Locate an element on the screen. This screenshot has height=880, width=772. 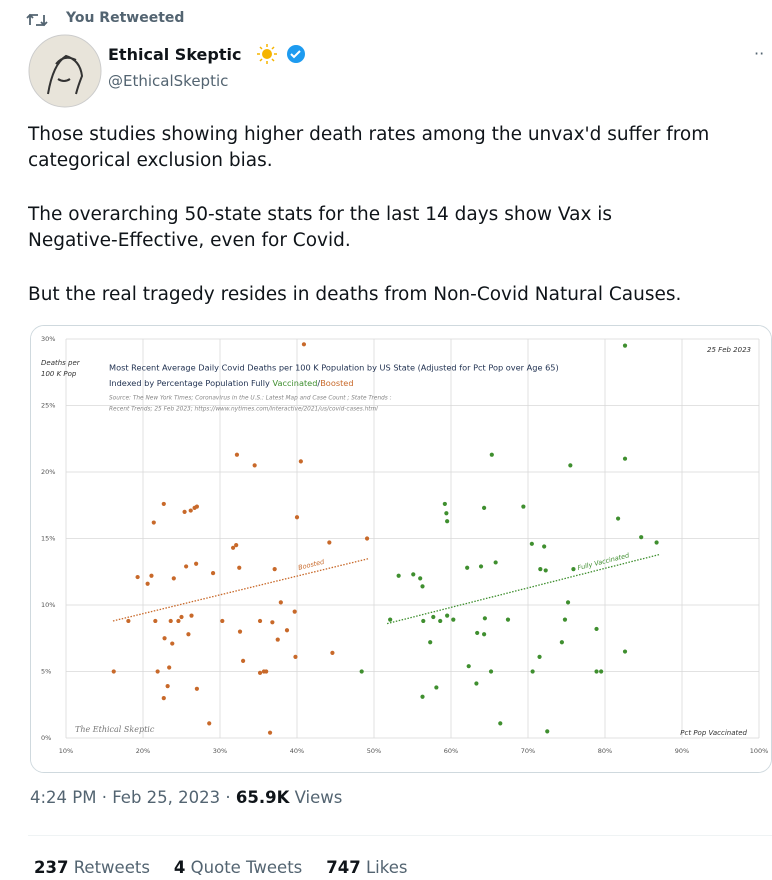
x-tick-label: 20% is located at coordinates (143, 751).